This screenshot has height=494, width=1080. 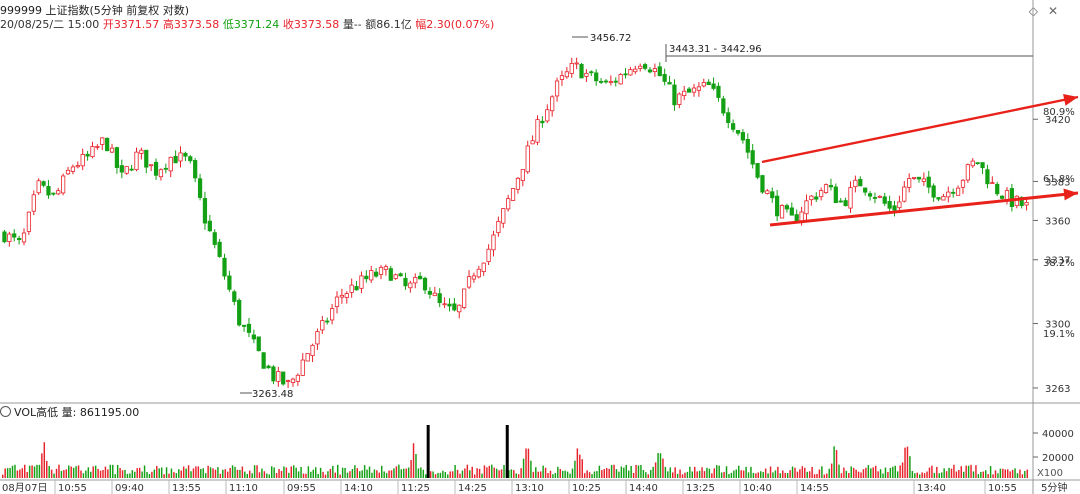 What do you see at coordinates (1057, 221) in the screenshot?
I see `y-tick-label: 3360` at bounding box center [1057, 221].